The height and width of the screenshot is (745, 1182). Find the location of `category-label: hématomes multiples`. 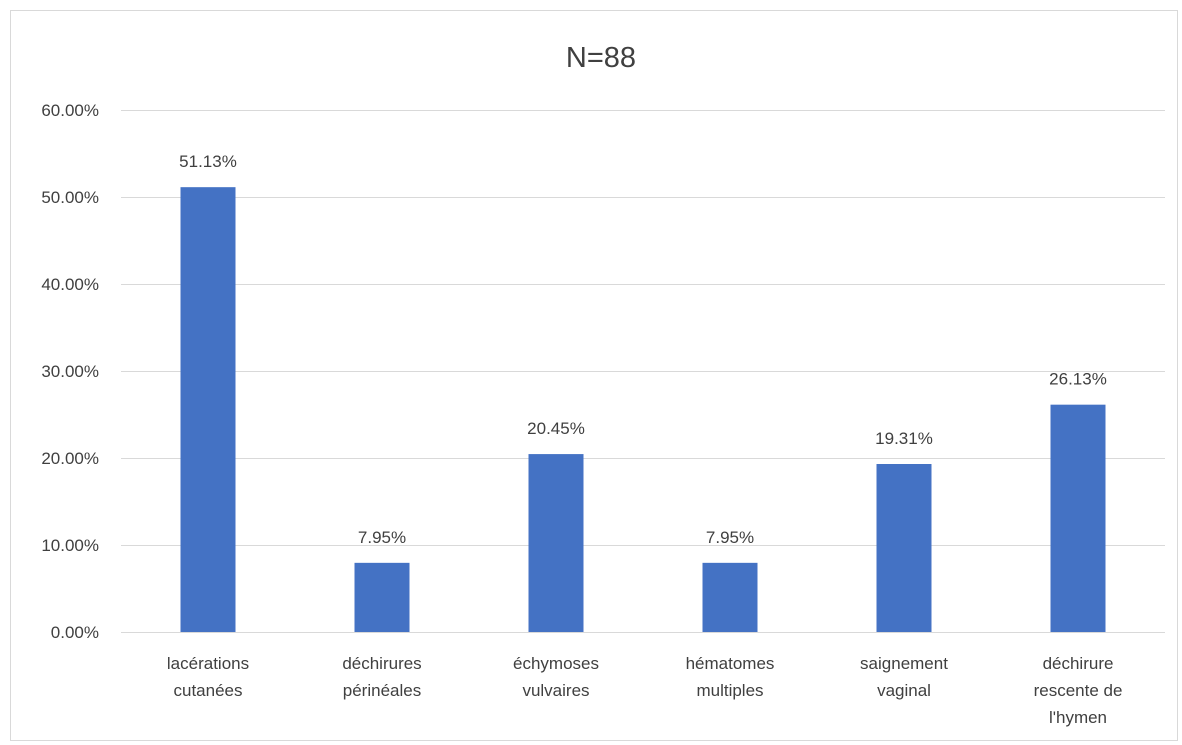

category-label: hématomes multiples is located at coordinates (730, 677).